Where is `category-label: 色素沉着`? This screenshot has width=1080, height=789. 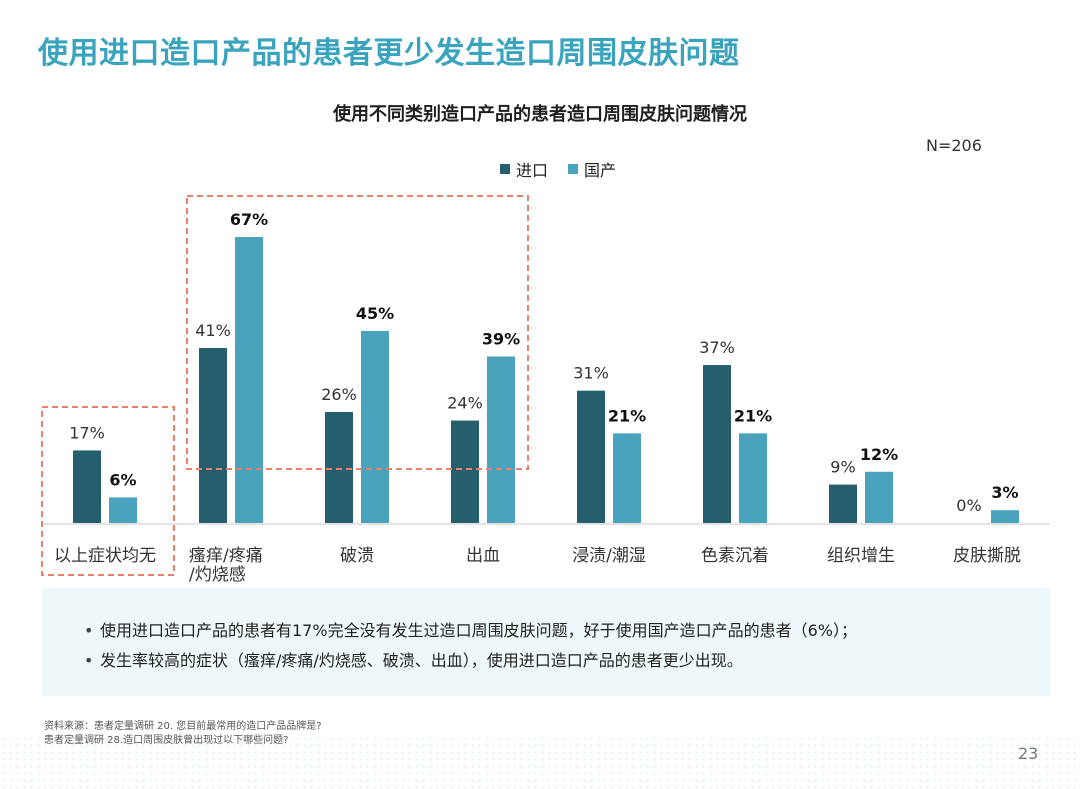 category-label: 色素沉着 is located at coordinates (735, 556).